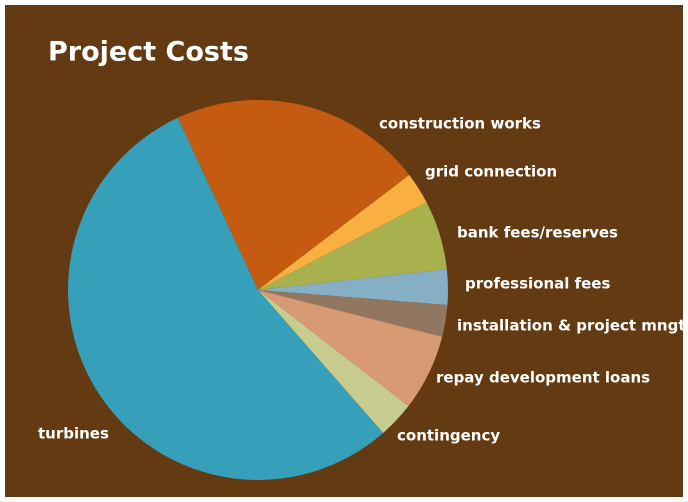  What do you see at coordinates (148, 52) in the screenshot?
I see `chart-title: Project Costs` at bounding box center [148, 52].